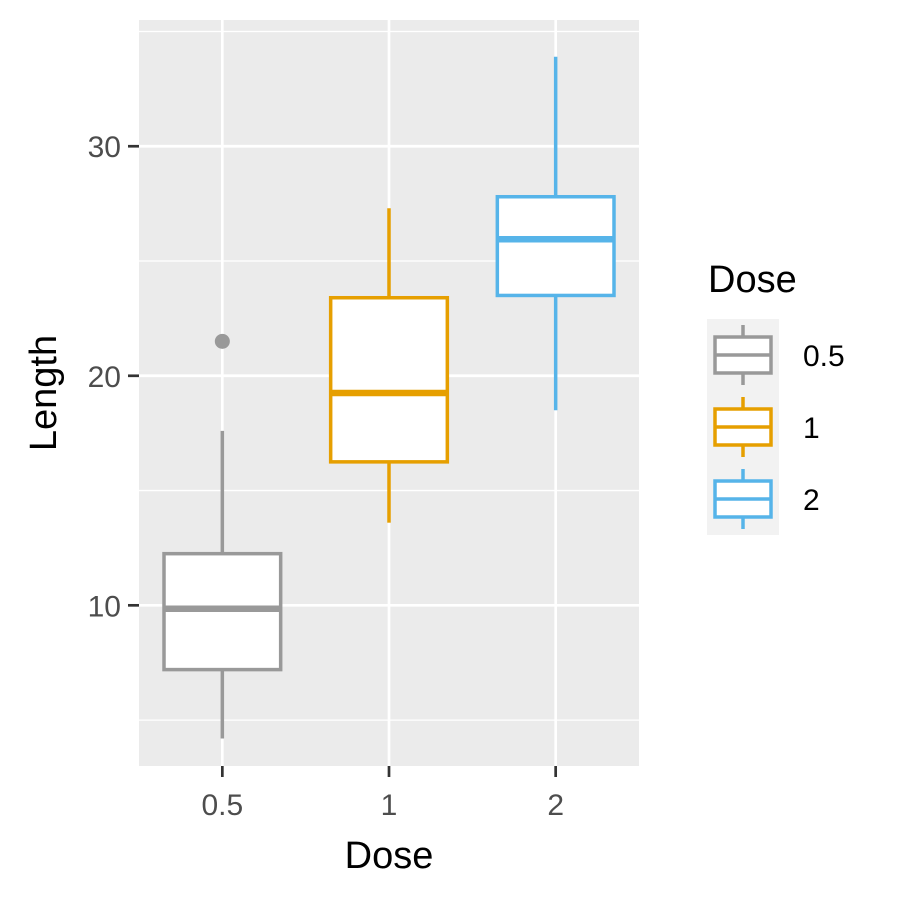 This screenshot has height=900, width=900. Describe the element at coordinates (389, 856) in the screenshot. I see `x-axis-title: Dose` at that location.